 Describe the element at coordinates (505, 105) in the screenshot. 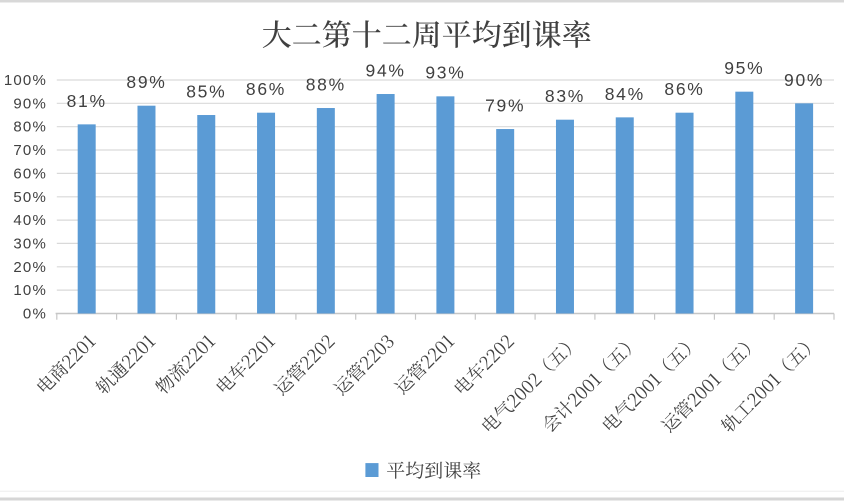

I see `svg-text: 79%` at that location.